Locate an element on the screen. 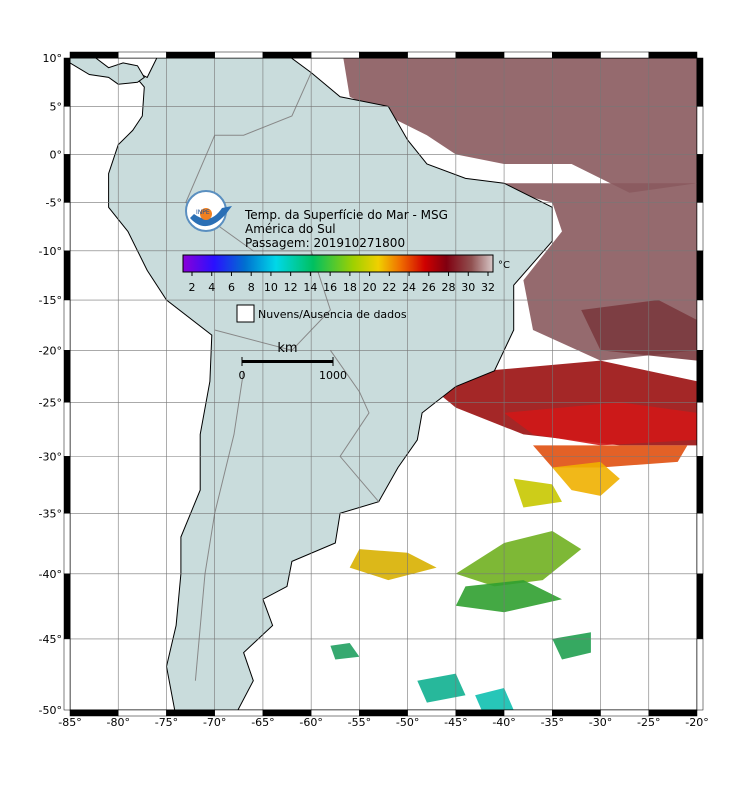 Image resolution: width=741 pixels, height=785 pixels. lon-tick-label: -20° is located at coordinates (696, 722).